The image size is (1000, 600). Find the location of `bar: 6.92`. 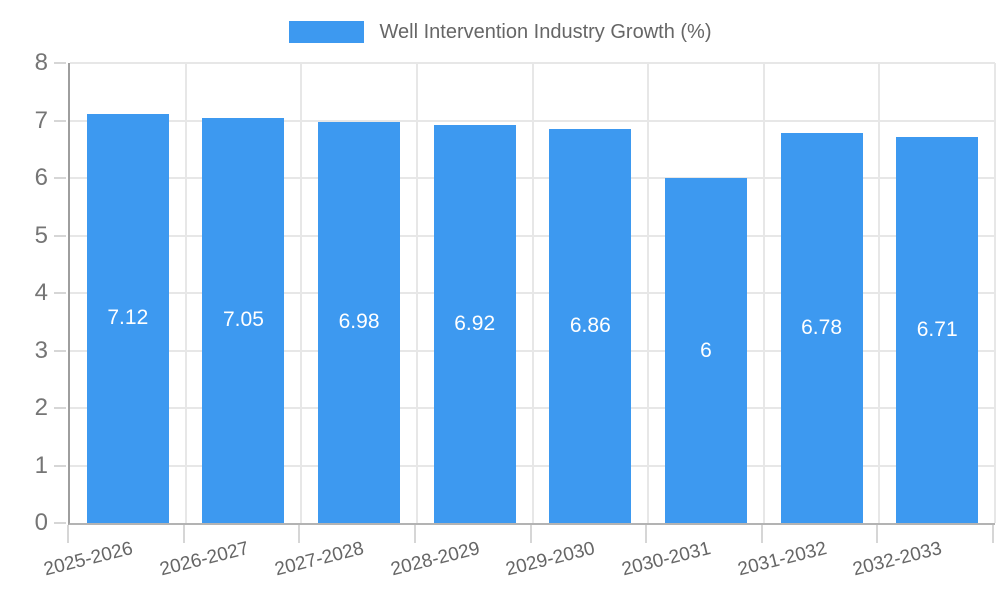

bar: 6.92 is located at coordinates (474, 324).